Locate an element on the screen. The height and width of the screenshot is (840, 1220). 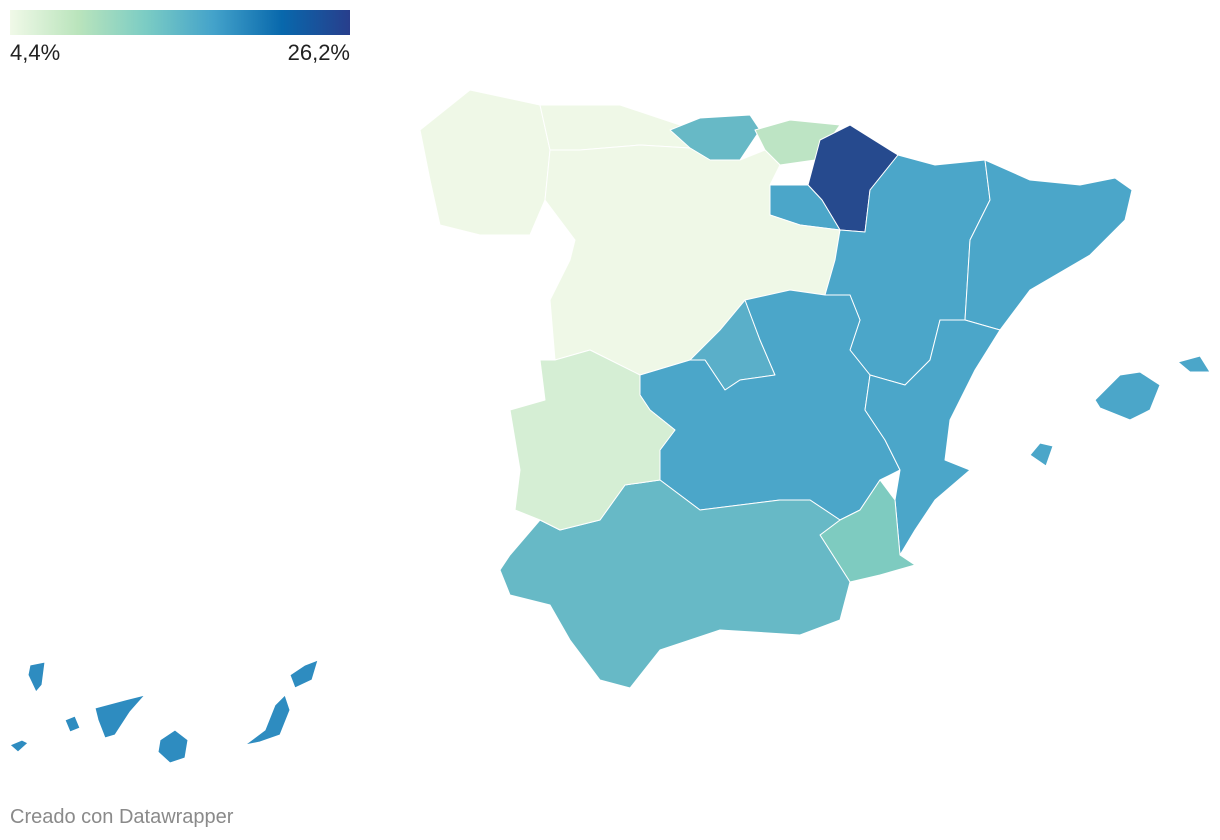
legend-gradient is located at coordinates (180, 22).